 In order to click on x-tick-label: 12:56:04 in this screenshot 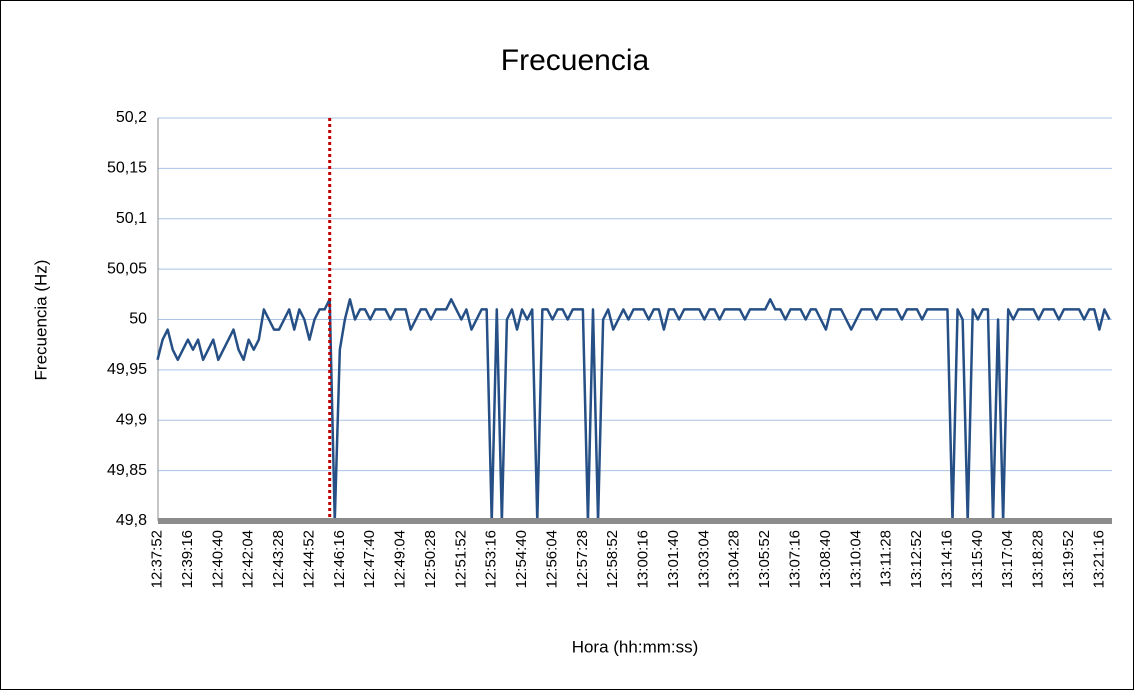, I will do `click(551, 559)`.